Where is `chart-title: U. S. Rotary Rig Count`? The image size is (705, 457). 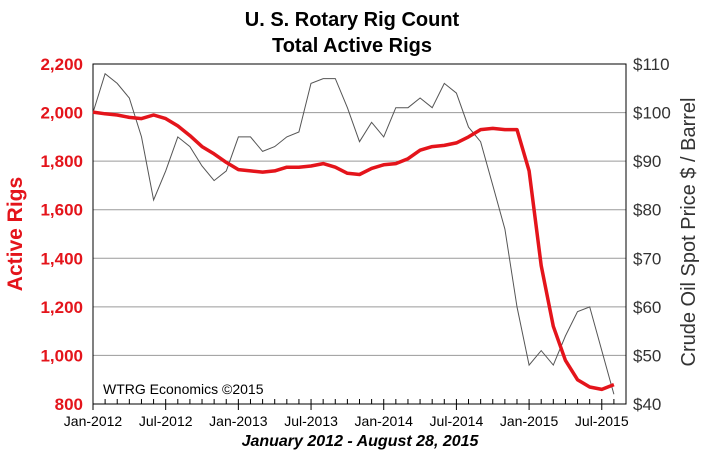 chart-title: U. S. Rotary Rig Count is located at coordinates (352, 20).